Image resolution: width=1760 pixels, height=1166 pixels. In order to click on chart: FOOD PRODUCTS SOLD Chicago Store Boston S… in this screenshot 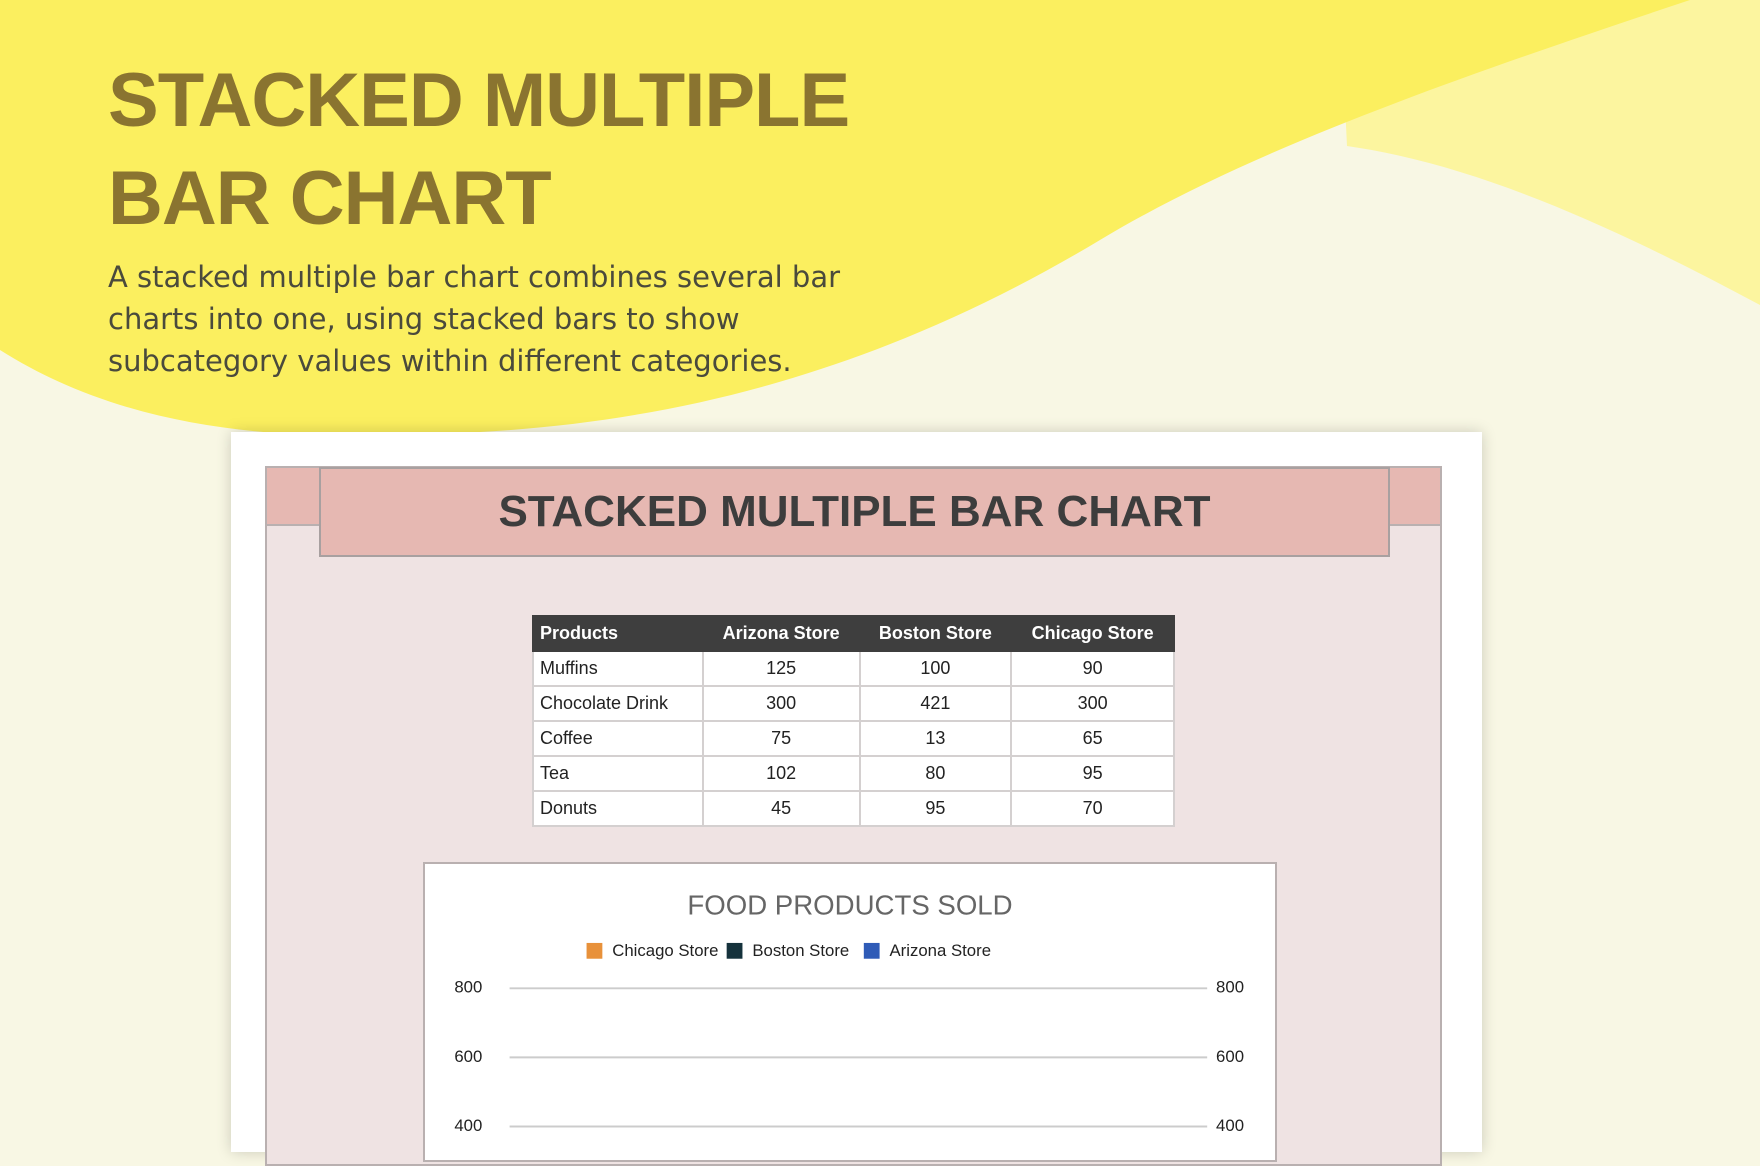, I will do `click(850, 1012)`.